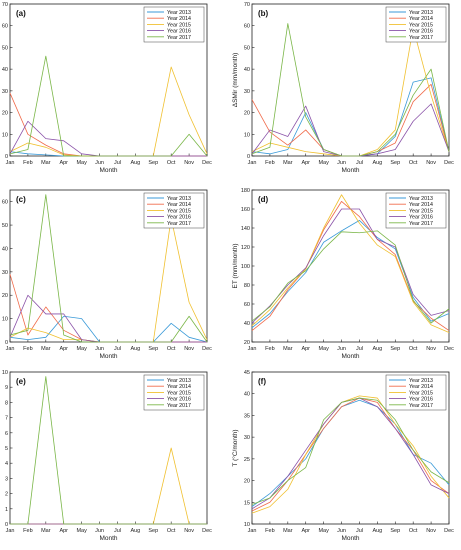 The width and height of the screenshot is (461, 550). I want to click on y-tick-label: 80, so click(247, 286).